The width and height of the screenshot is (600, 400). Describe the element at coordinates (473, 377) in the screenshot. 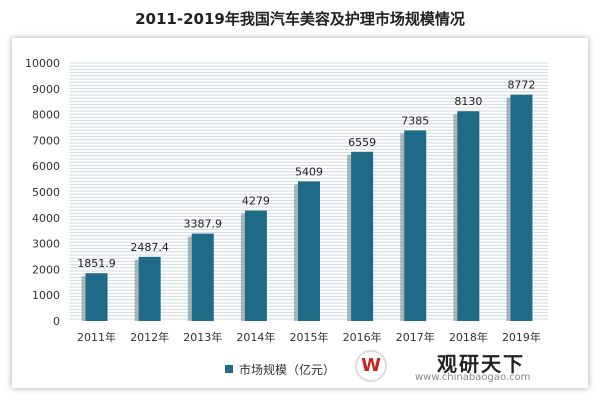

I see `watermark-url: www.chinabaogao.com` at that location.